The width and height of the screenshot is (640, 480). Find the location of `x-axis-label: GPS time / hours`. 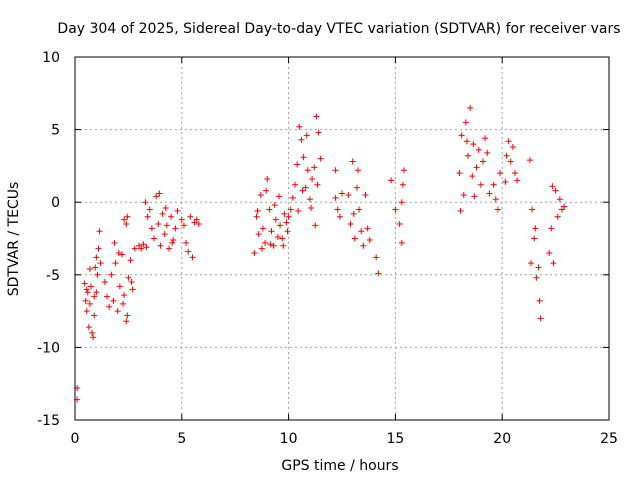

x-axis-label: GPS time / hours is located at coordinates (339, 466).